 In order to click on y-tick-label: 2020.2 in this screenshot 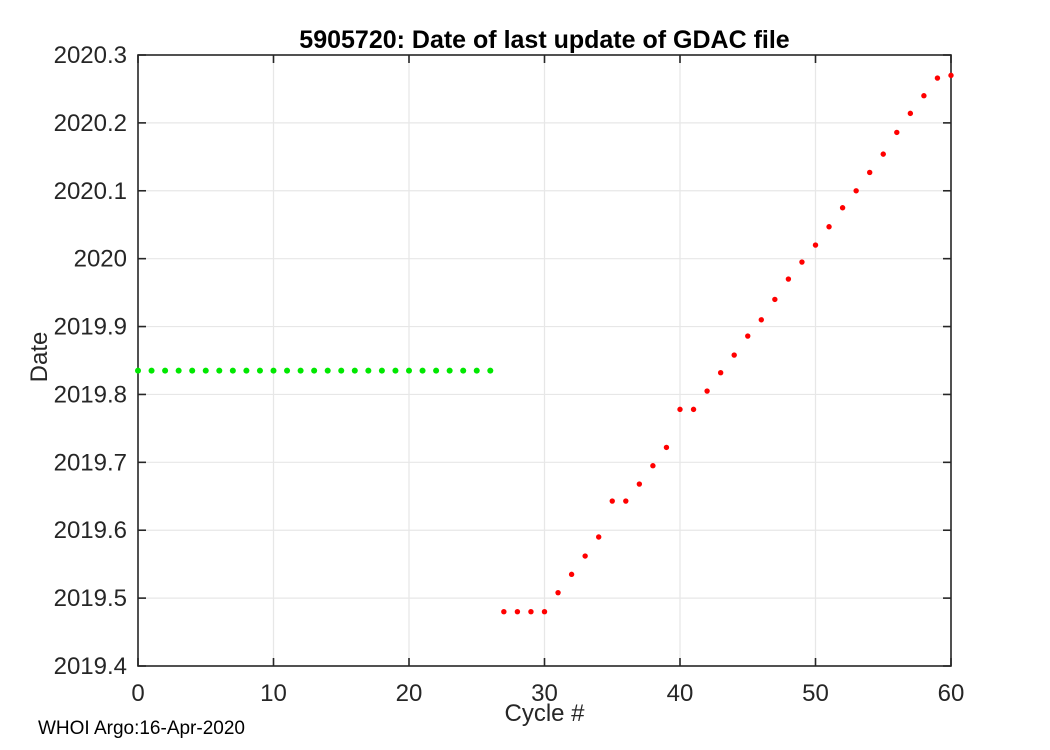, I will do `click(90, 123)`.